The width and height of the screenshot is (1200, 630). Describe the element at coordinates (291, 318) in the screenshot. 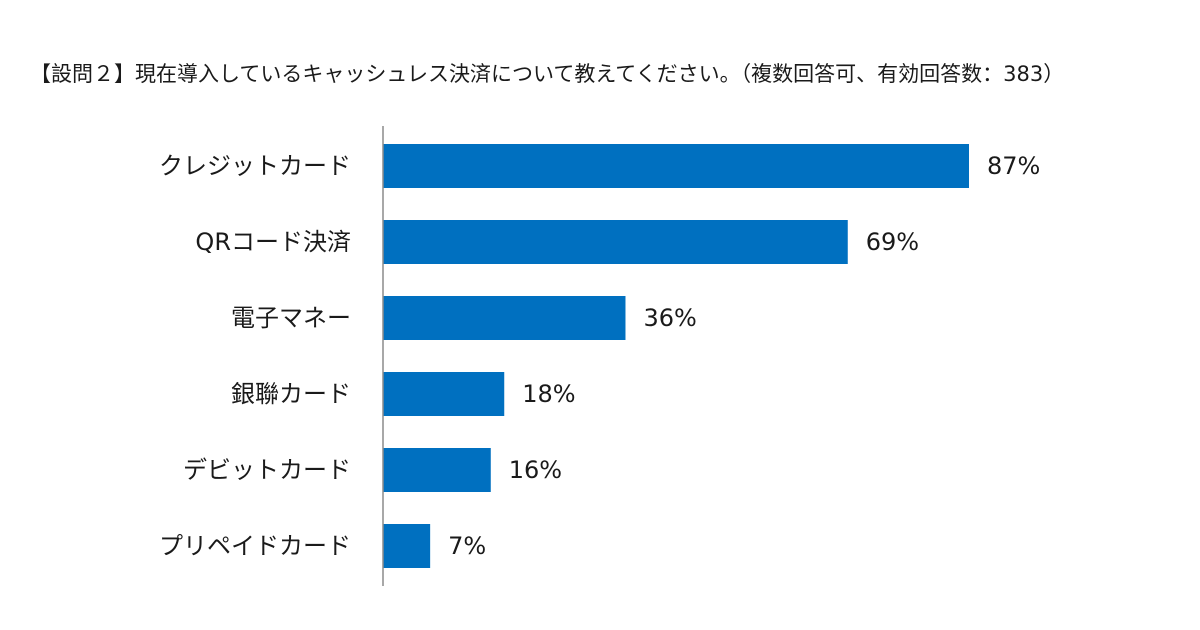

I see `category-label-3: 電子マネー` at that location.